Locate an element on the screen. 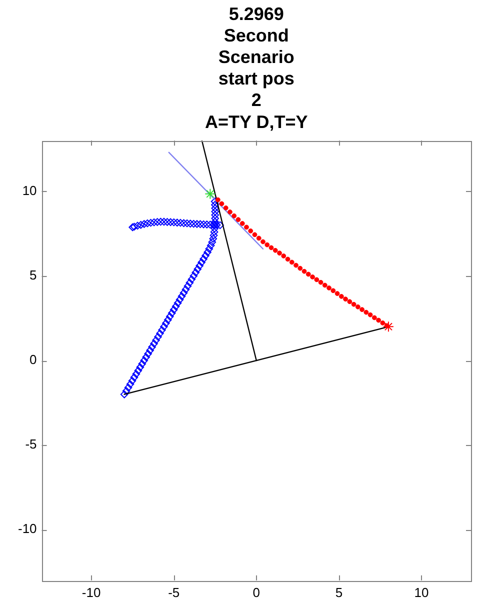 This screenshot has width=477, height=606. chart-title: 5.2969 Second Scenario start pos 2 A=TY D,T=Y is located at coordinates (256, 68).